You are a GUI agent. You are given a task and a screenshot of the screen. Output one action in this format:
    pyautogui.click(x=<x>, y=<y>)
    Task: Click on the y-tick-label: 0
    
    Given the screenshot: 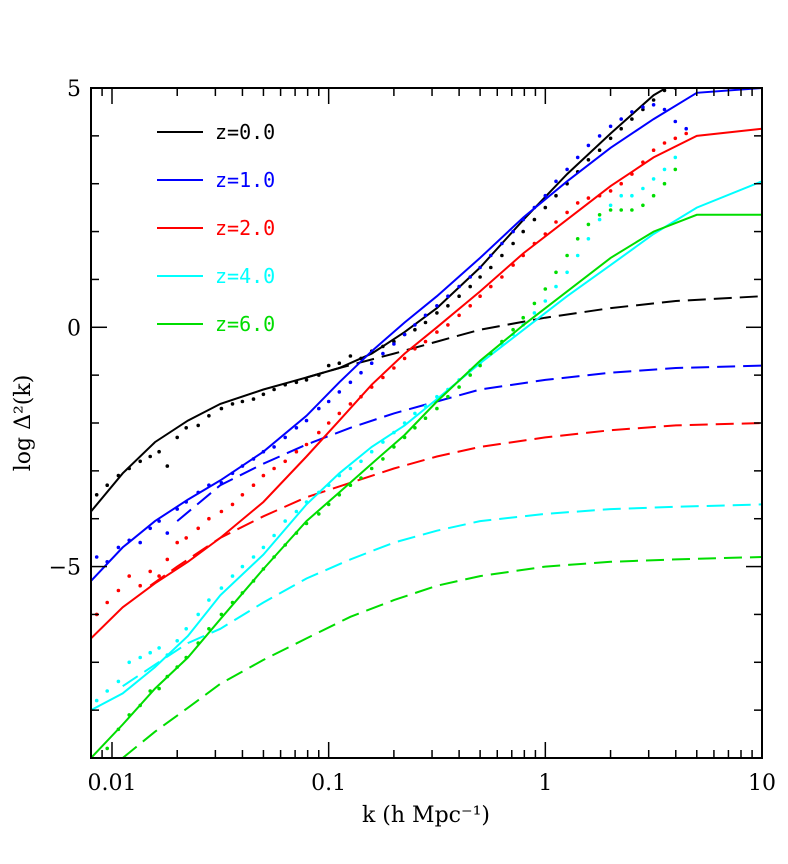 What is the action you would take?
    pyautogui.click(x=74, y=328)
    